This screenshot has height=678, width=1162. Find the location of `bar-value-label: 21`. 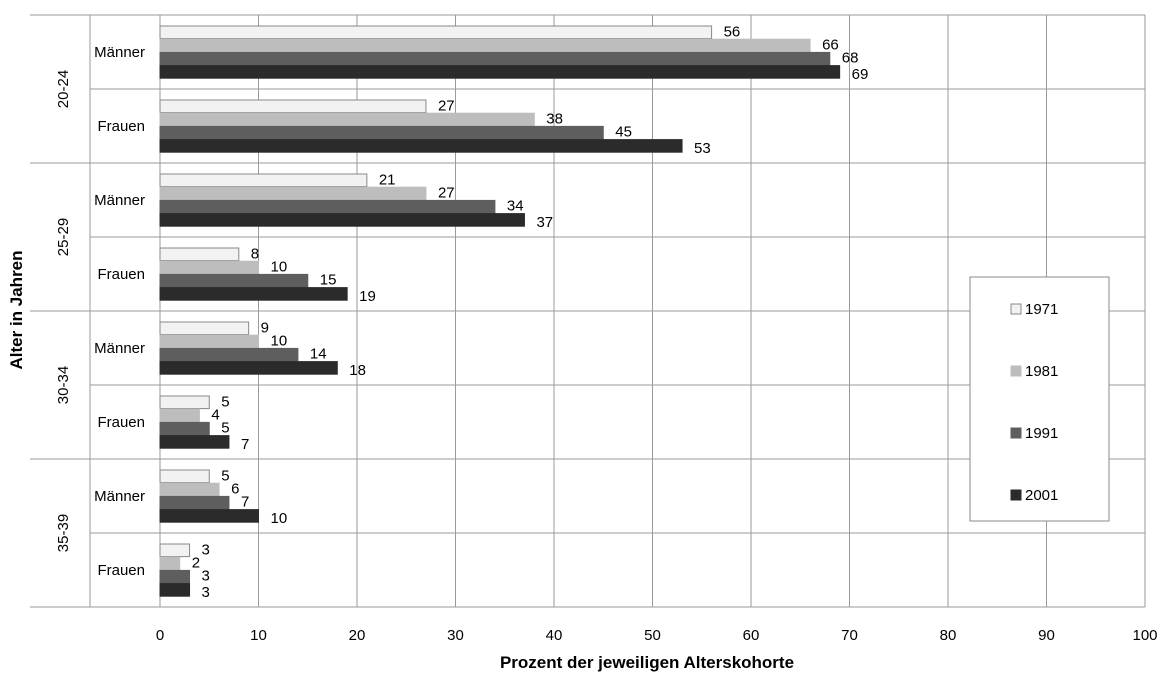

bar-value-label: 21 is located at coordinates (387, 179).